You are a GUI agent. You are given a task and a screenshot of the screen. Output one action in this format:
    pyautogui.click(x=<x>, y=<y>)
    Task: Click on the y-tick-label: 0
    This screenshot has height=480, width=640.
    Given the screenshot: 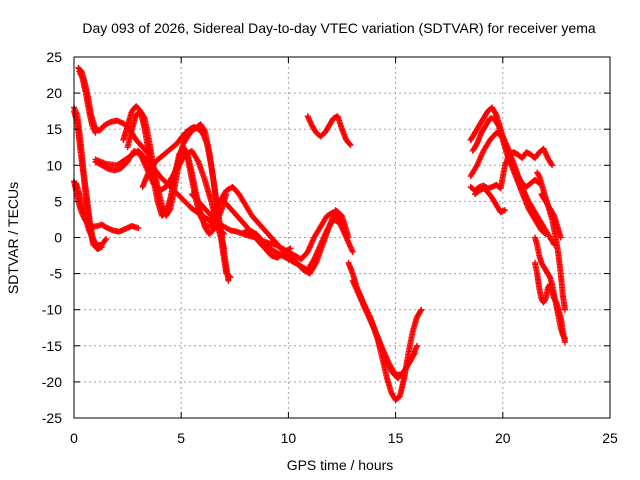 What is the action you would take?
    pyautogui.click(x=58, y=238)
    